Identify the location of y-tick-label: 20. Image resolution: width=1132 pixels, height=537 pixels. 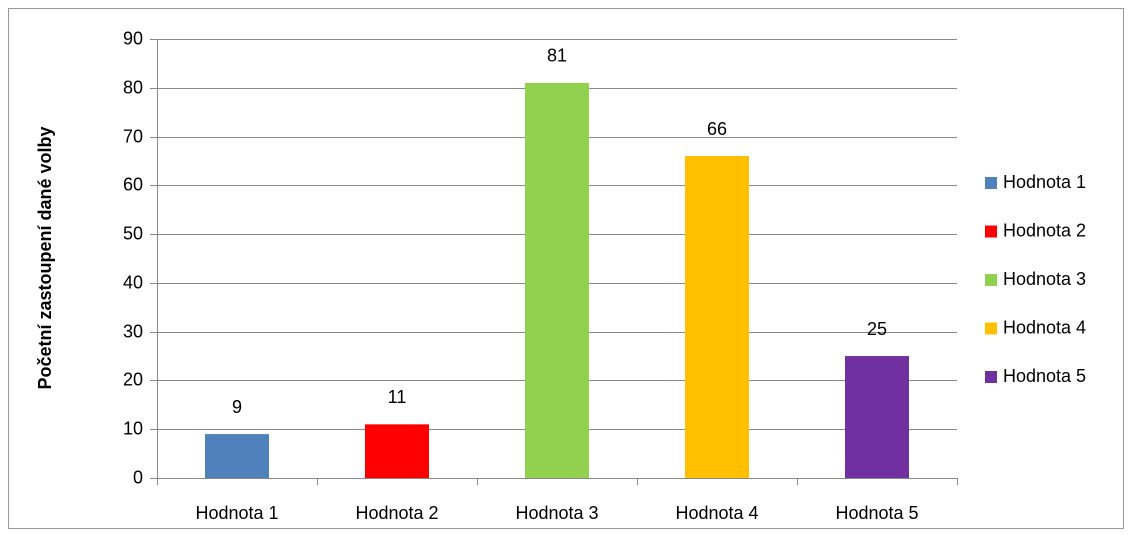
(133, 379).